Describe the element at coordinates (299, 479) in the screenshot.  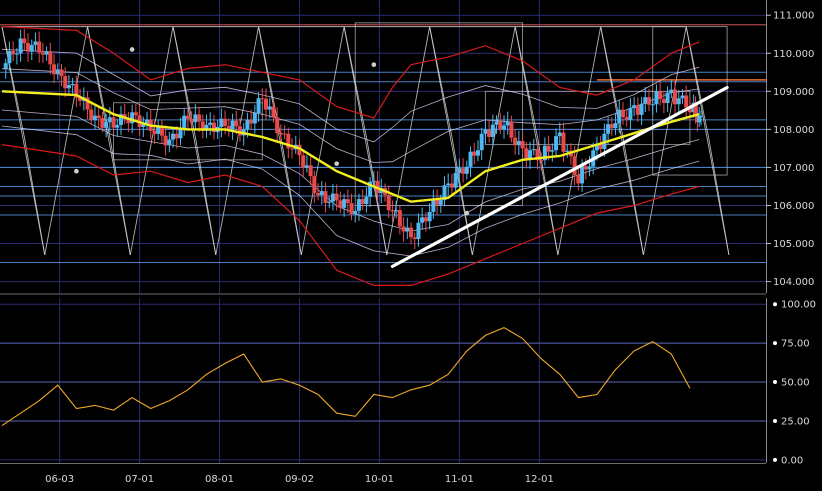
I see `date-tick-label: 09-02` at that location.